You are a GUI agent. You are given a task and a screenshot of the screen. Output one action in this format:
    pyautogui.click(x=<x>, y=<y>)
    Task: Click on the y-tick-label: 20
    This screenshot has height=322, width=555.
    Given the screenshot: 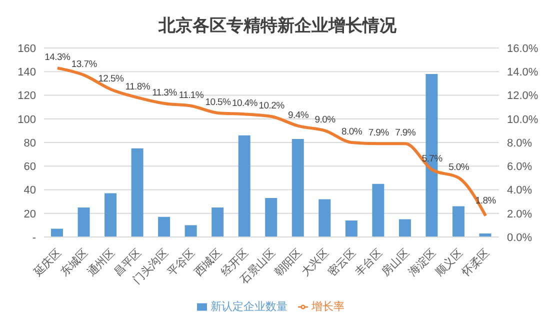 What is the action you would take?
    pyautogui.click(x=30, y=214)
    